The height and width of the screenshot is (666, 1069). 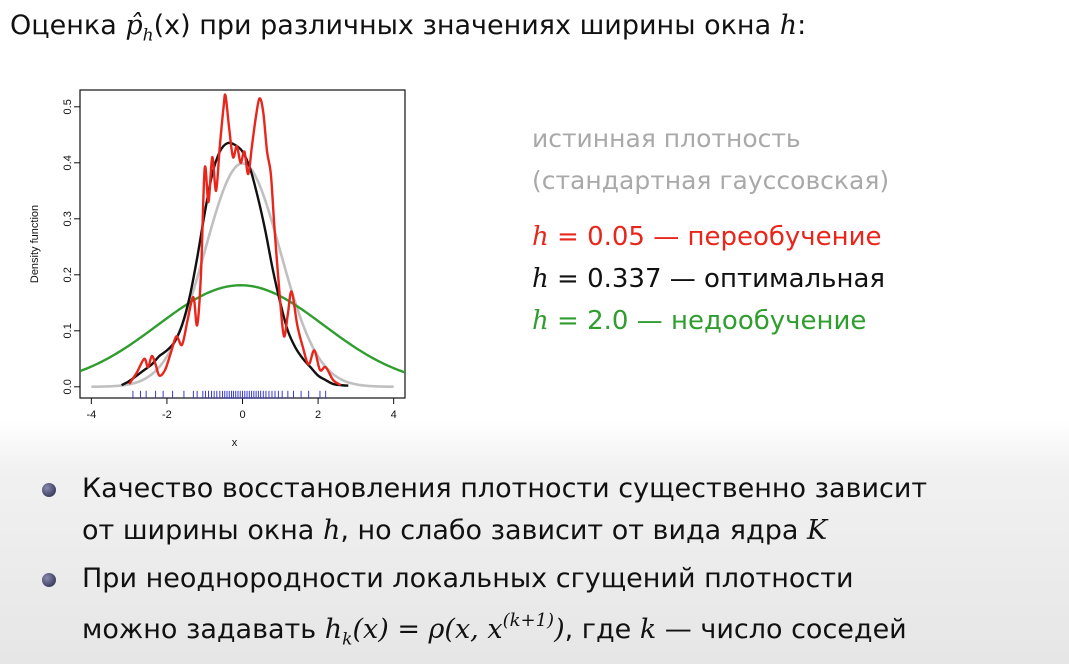 I want to click on y-tick-label: 0.0, so click(x=68, y=386).